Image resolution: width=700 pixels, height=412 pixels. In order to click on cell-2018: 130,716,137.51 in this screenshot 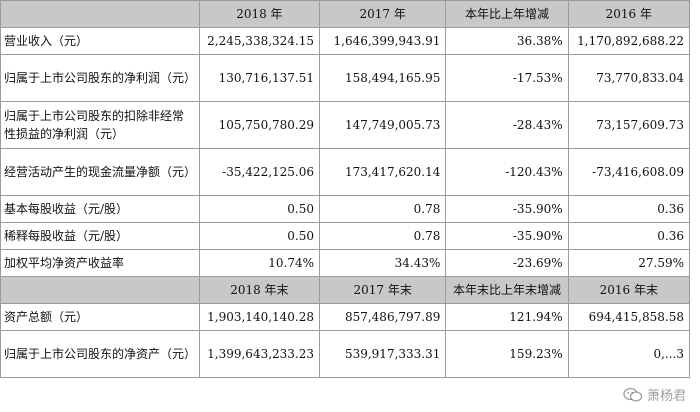, I will do `click(259, 78)`.